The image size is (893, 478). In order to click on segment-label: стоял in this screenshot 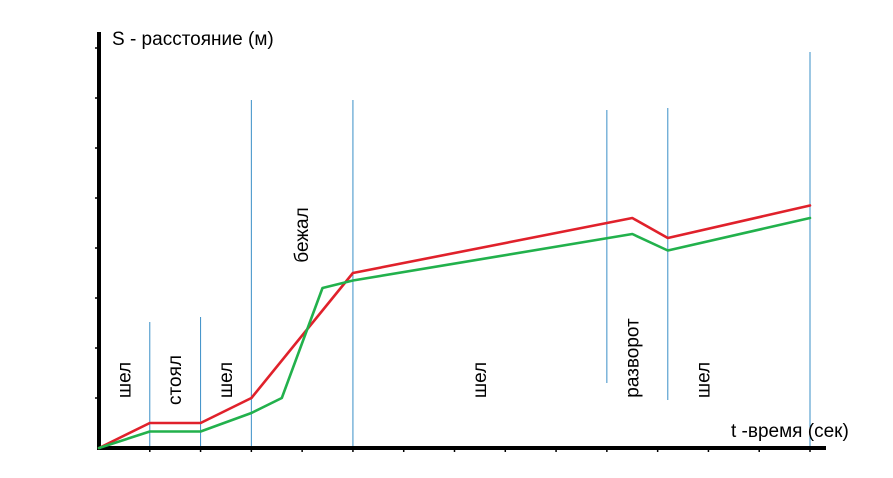, I will do `click(175, 380)`.